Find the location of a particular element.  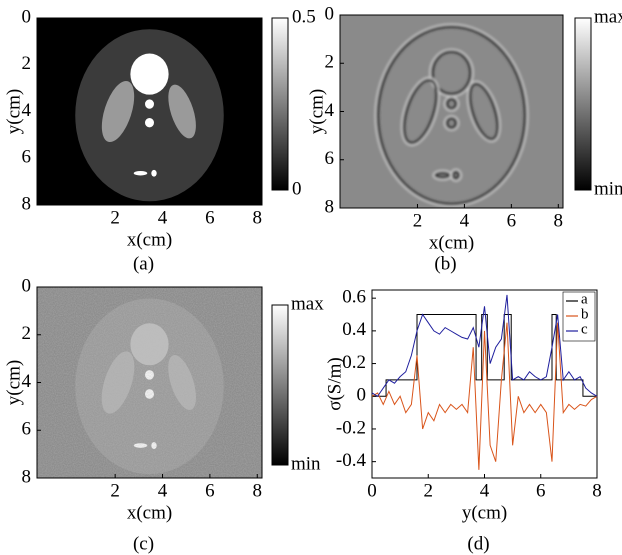

caption: (b) is located at coordinates (445, 263).